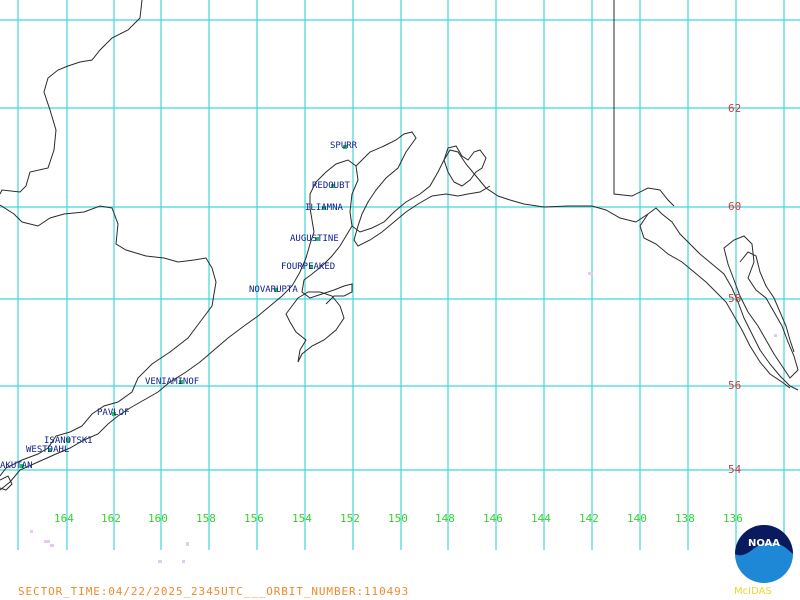  I want to click on lat-label-54: 54, so click(735, 469).